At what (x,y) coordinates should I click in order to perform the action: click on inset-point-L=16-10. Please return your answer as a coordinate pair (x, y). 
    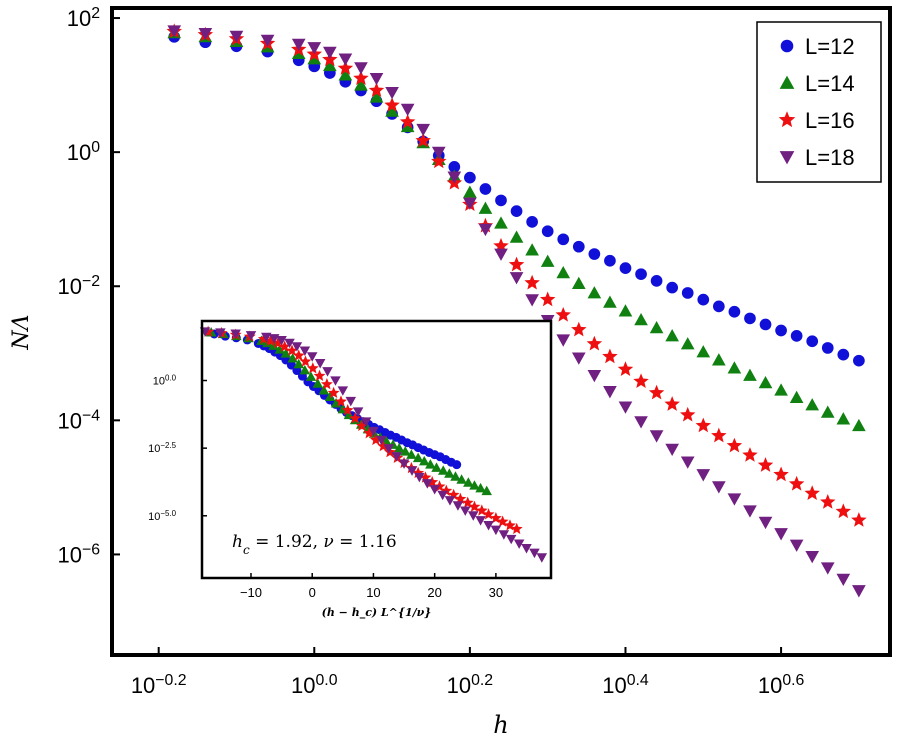
    Looking at the image, I should click on (305, 361).